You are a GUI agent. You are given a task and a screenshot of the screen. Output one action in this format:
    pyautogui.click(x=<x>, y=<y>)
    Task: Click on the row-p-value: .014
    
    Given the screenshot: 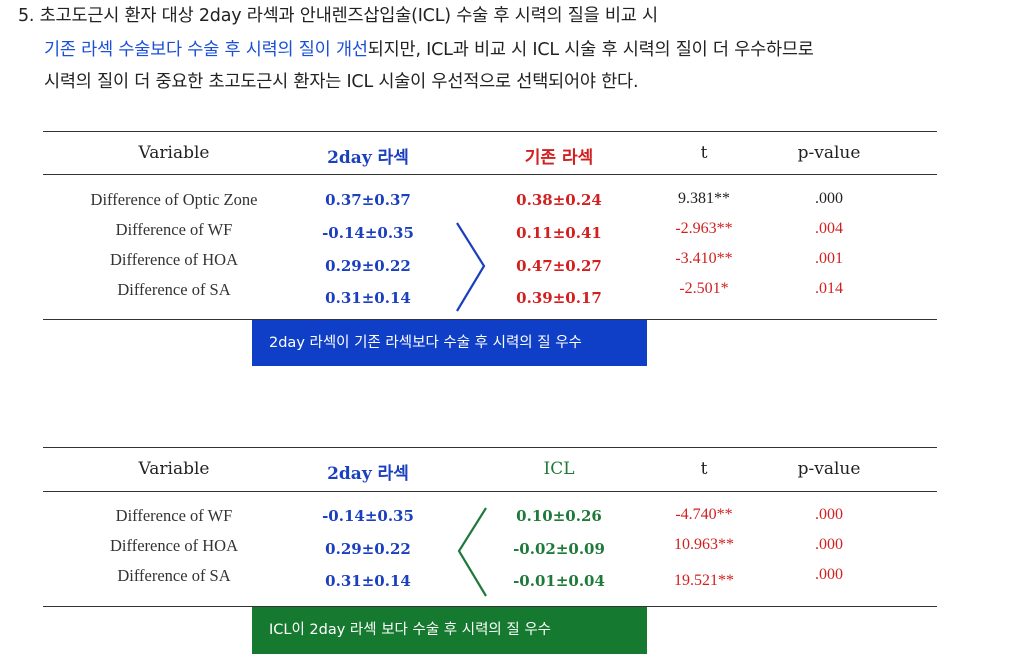 What is the action you would take?
    pyautogui.click(x=829, y=288)
    